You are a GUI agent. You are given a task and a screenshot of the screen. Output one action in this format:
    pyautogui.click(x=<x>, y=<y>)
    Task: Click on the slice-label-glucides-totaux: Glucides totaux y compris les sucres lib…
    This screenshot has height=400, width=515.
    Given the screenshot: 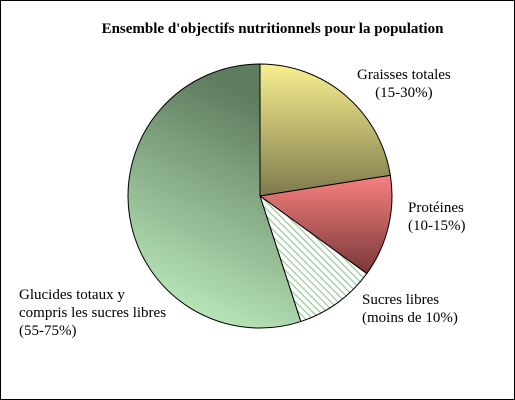 What is the action you would take?
    pyautogui.click(x=93, y=313)
    